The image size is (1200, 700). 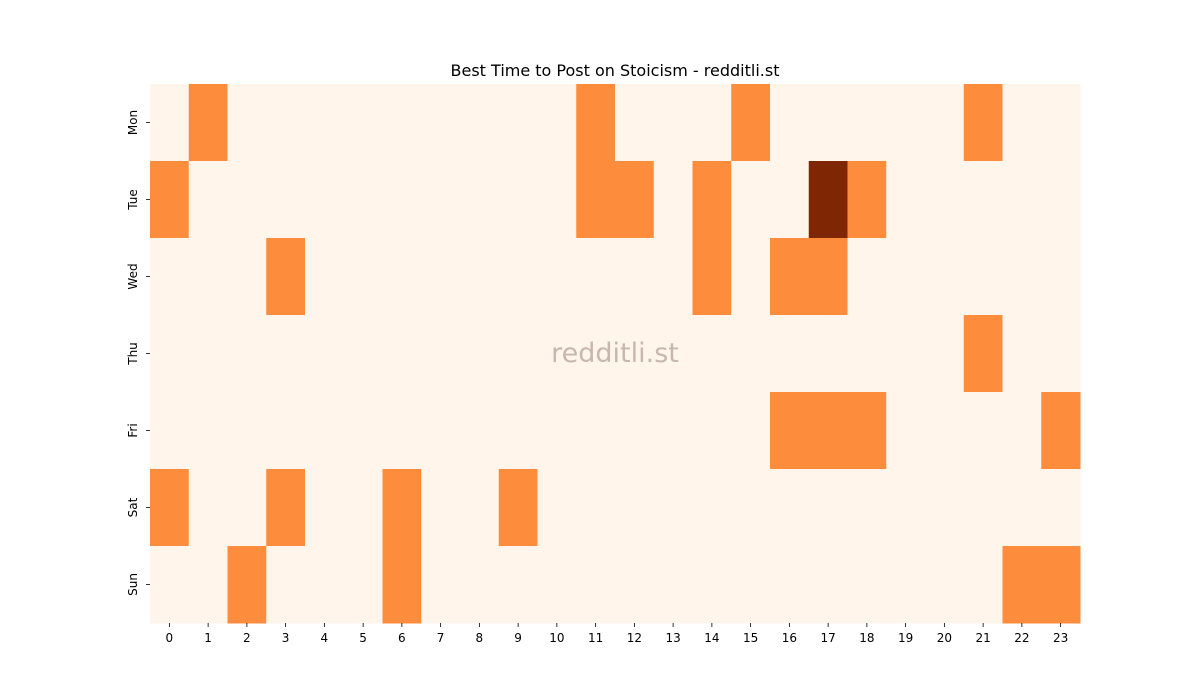 I want to click on x-tick-label: 21, so click(x=982, y=638).